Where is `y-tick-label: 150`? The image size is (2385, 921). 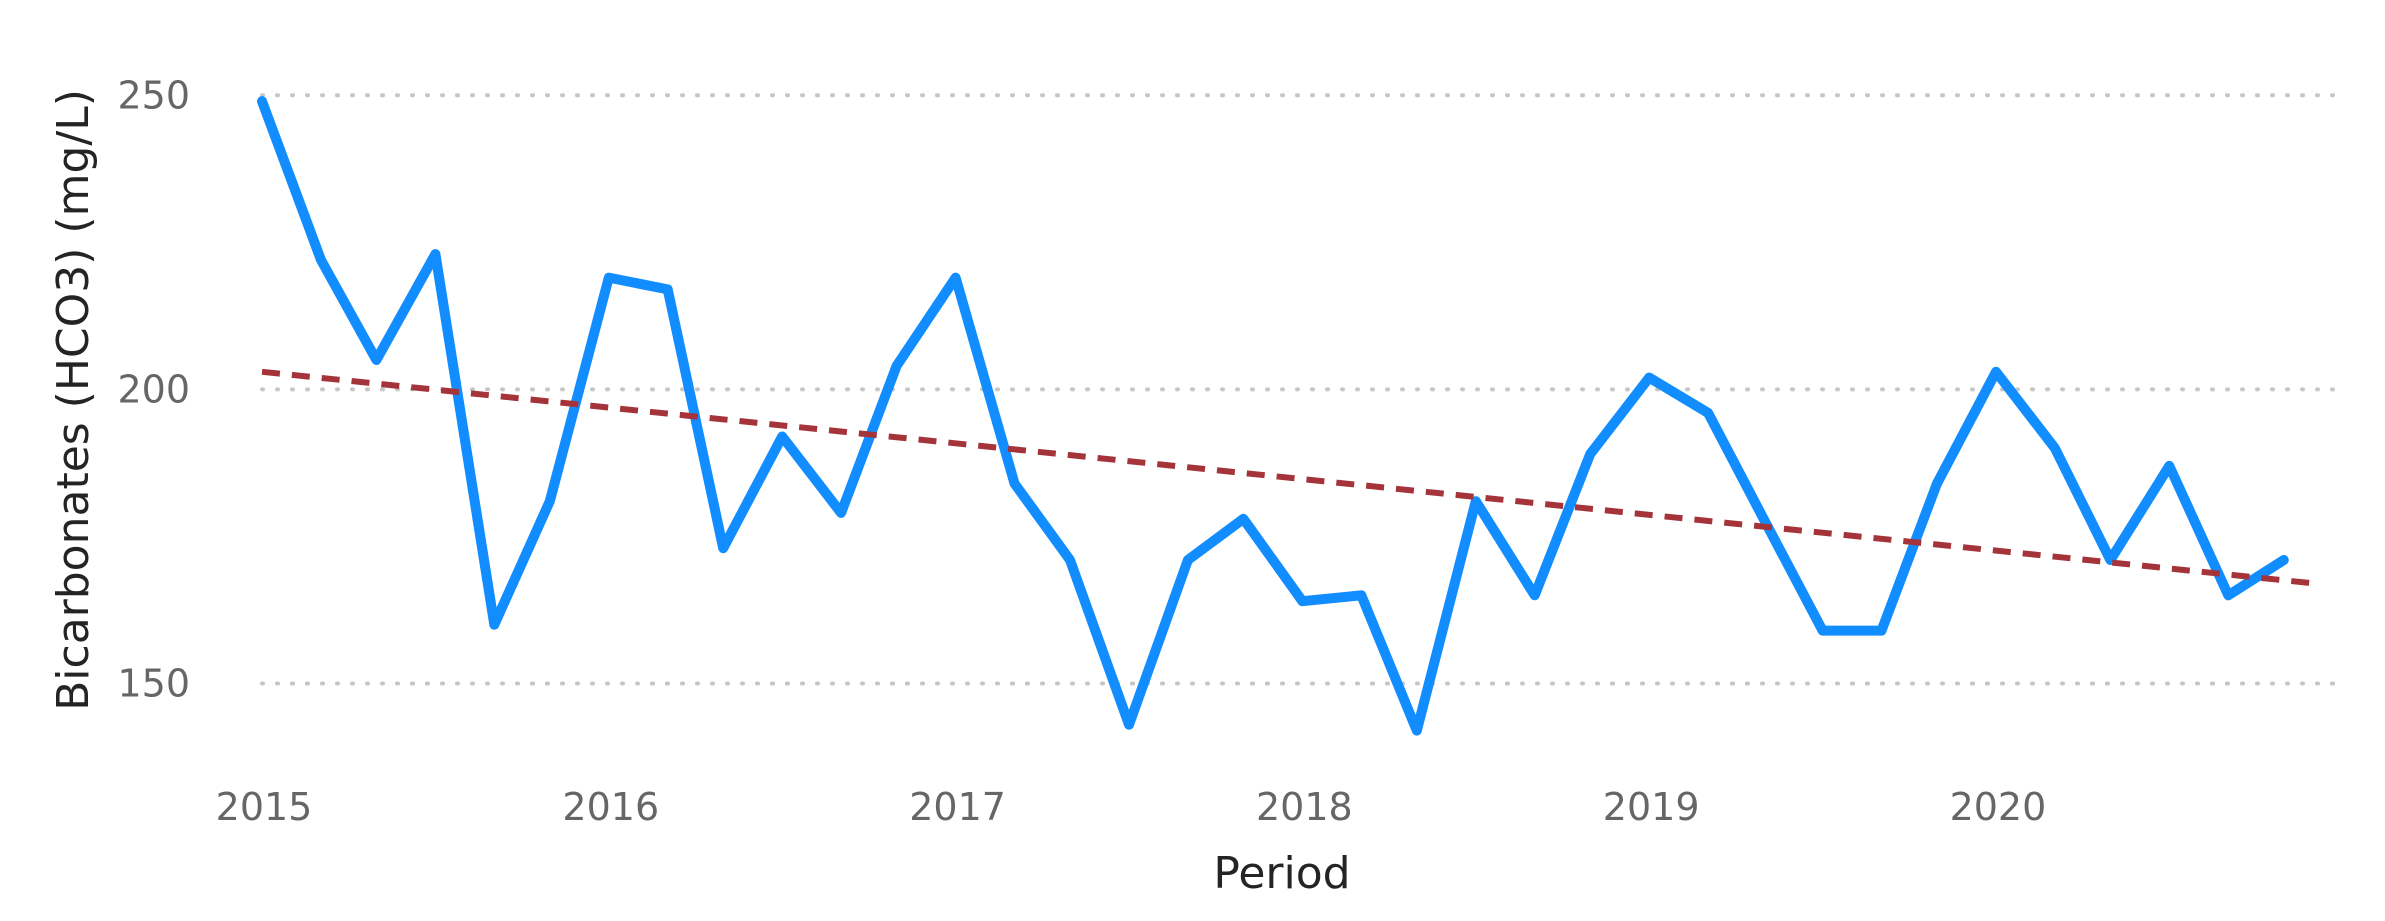
y-tick-label: 150 is located at coordinates (153, 684).